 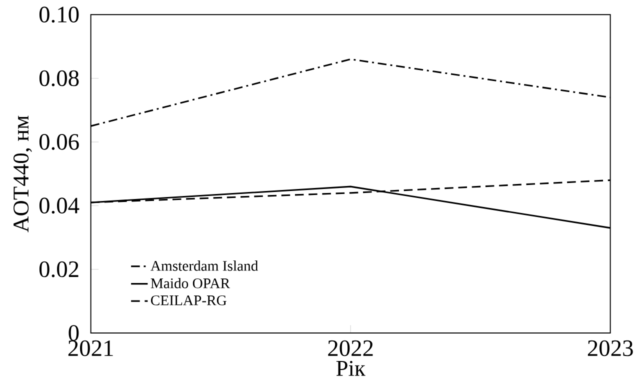 What do you see at coordinates (350, 348) in the screenshot?
I see `x-tick-label: 2022` at bounding box center [350, 348].